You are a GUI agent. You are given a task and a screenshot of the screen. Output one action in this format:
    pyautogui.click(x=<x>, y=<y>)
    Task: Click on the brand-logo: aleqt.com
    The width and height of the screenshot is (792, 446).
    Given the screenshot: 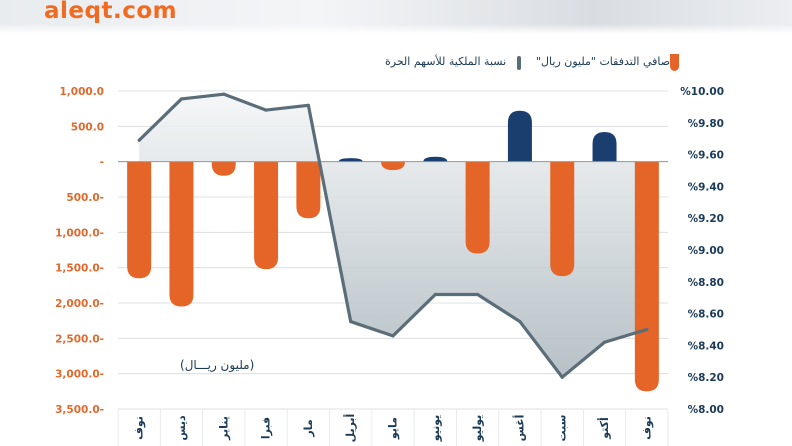 What is the action you would take?
    pyautogui.click(x=111, y=12)
    